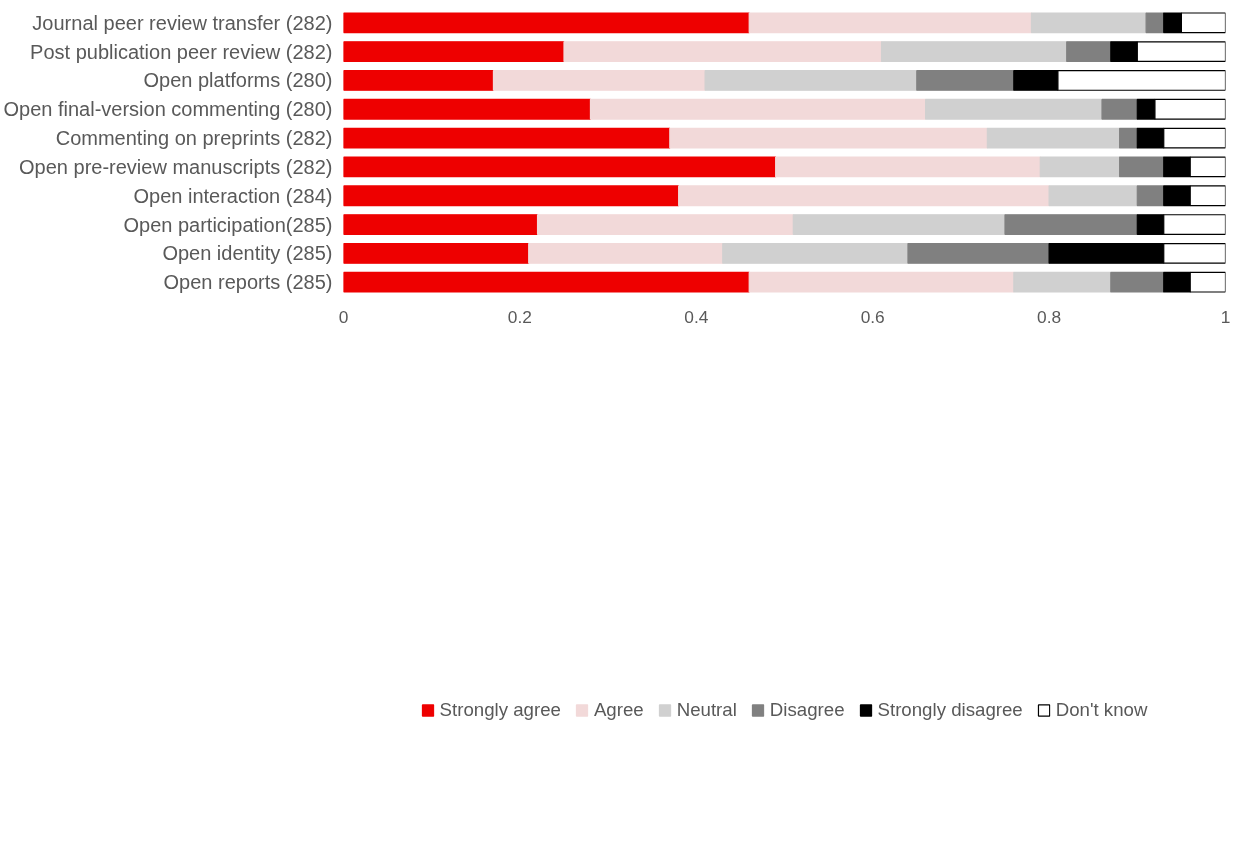  What do you see at coordinates (519, 316) in the screenshot?
I see `x-tick-label: 0.2` at bounding box center [519, 316].